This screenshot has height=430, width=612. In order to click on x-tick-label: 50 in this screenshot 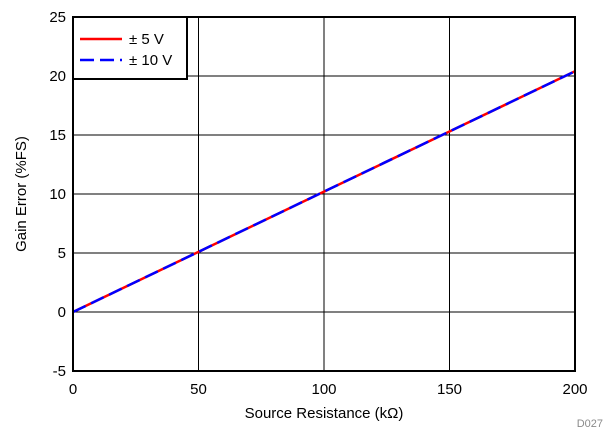, I will do `click(198, 389)`.